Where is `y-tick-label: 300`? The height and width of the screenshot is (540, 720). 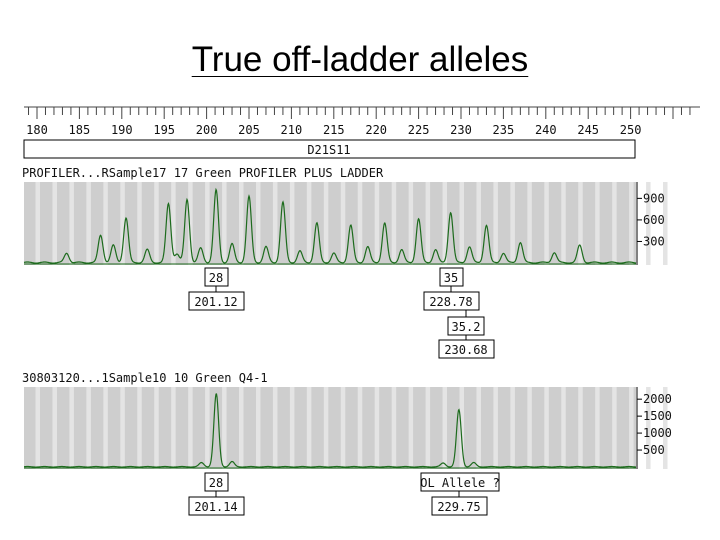 y-tick-label: 300 is located at coordinates (654, 241).